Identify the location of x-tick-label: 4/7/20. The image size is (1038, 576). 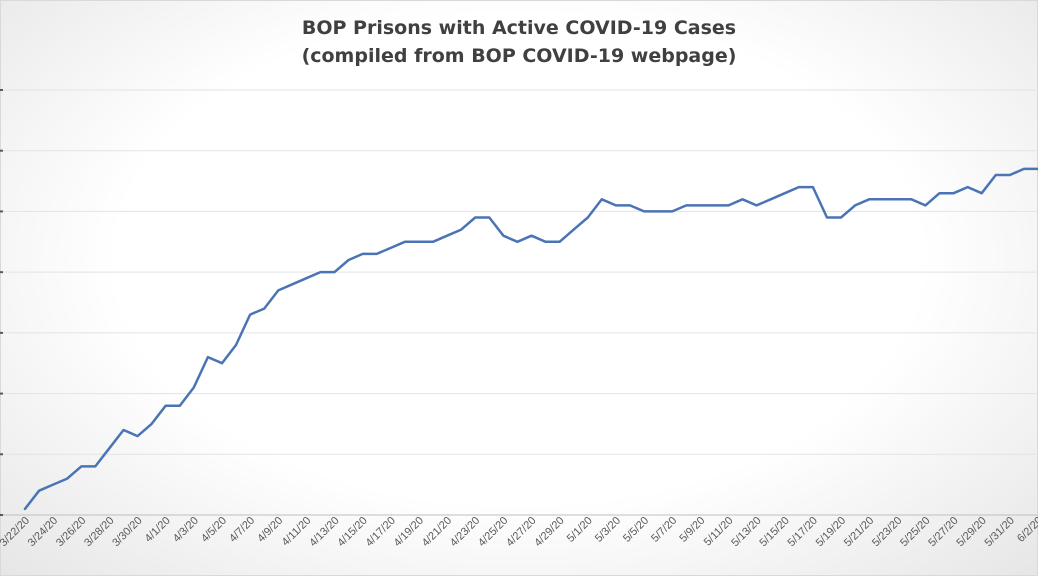
(242, 530).